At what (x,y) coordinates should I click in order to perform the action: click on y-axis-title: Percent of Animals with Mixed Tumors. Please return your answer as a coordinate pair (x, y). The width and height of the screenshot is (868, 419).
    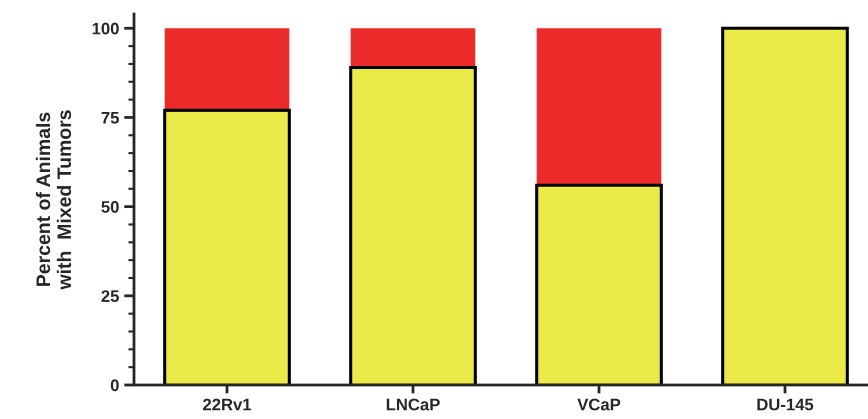
    Looking at the image, I should click on (54, 200).